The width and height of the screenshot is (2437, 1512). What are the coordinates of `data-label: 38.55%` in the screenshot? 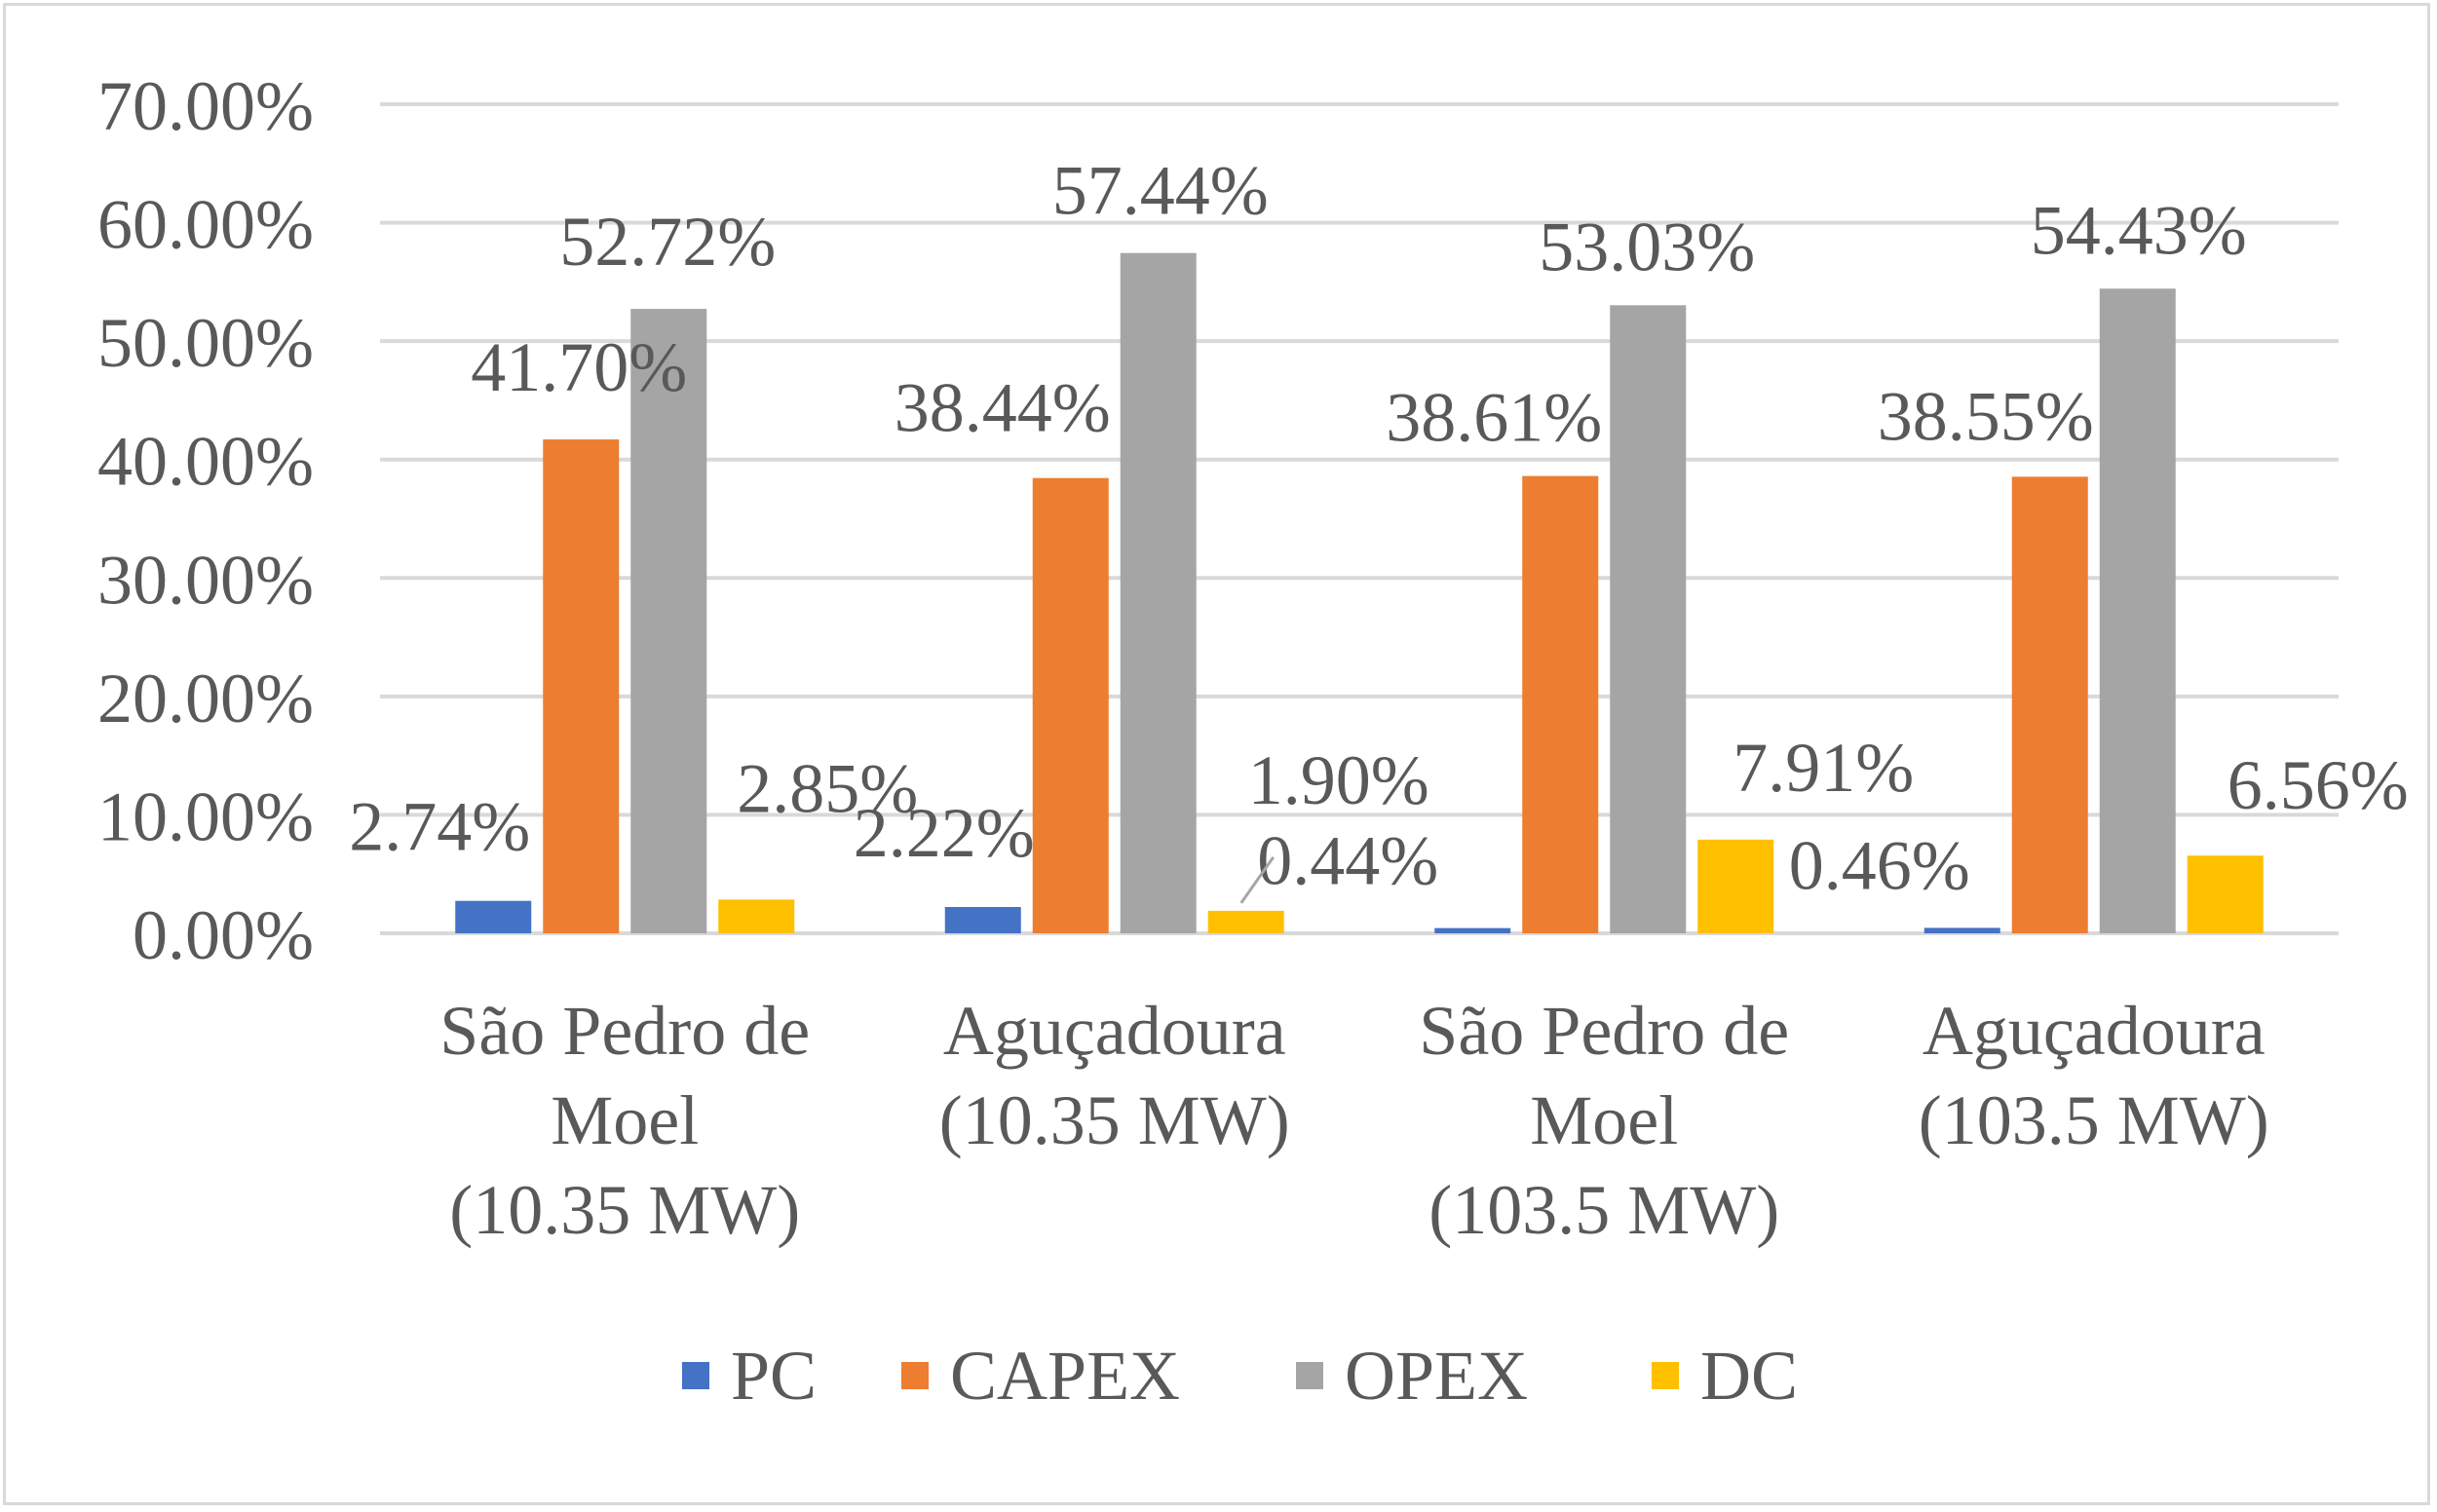 It's located at (1986, 416).